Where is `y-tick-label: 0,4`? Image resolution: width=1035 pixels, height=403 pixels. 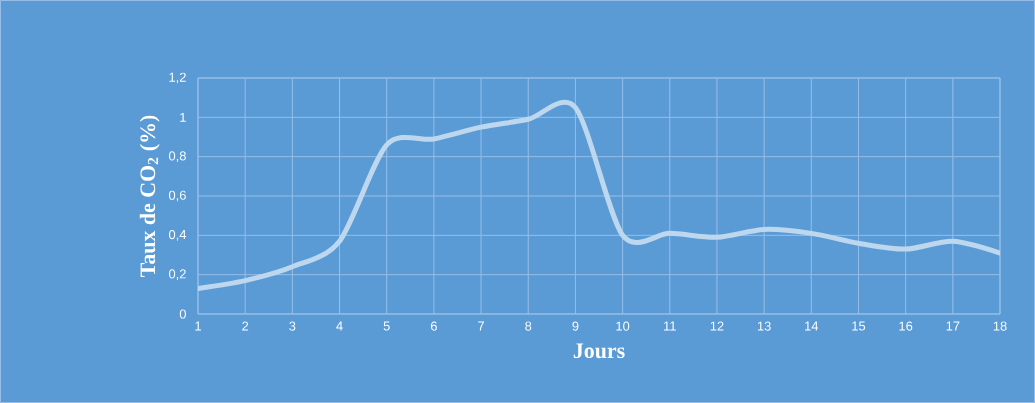 y-tick-label: 0,4 is located at coordinates (177, 235).